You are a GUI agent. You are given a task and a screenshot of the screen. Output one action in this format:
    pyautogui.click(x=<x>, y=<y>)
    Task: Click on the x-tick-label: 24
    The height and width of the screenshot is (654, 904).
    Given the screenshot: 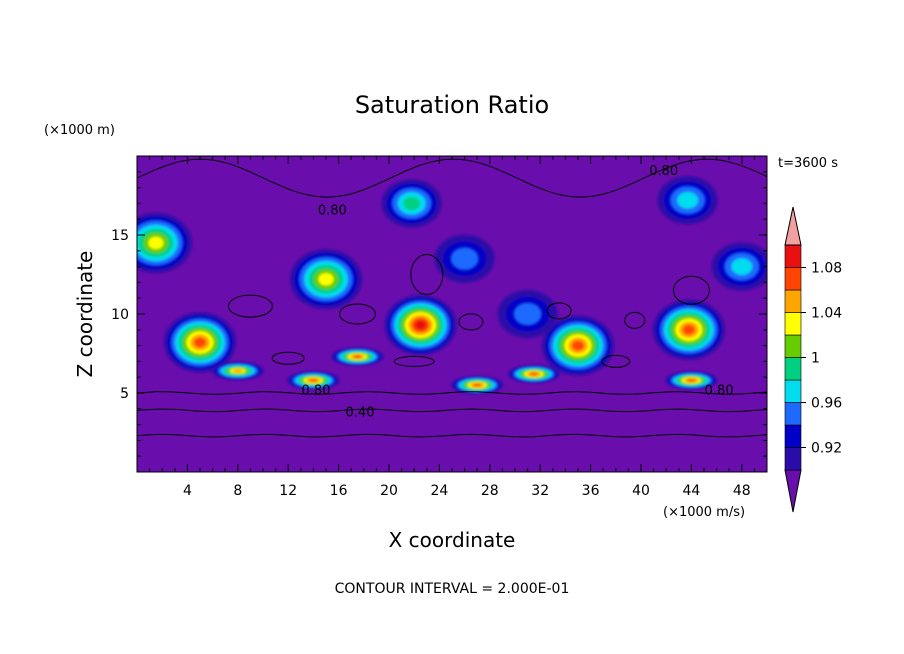 What is the action you would take?
    pyautogui.click(x=439, y=491)
    